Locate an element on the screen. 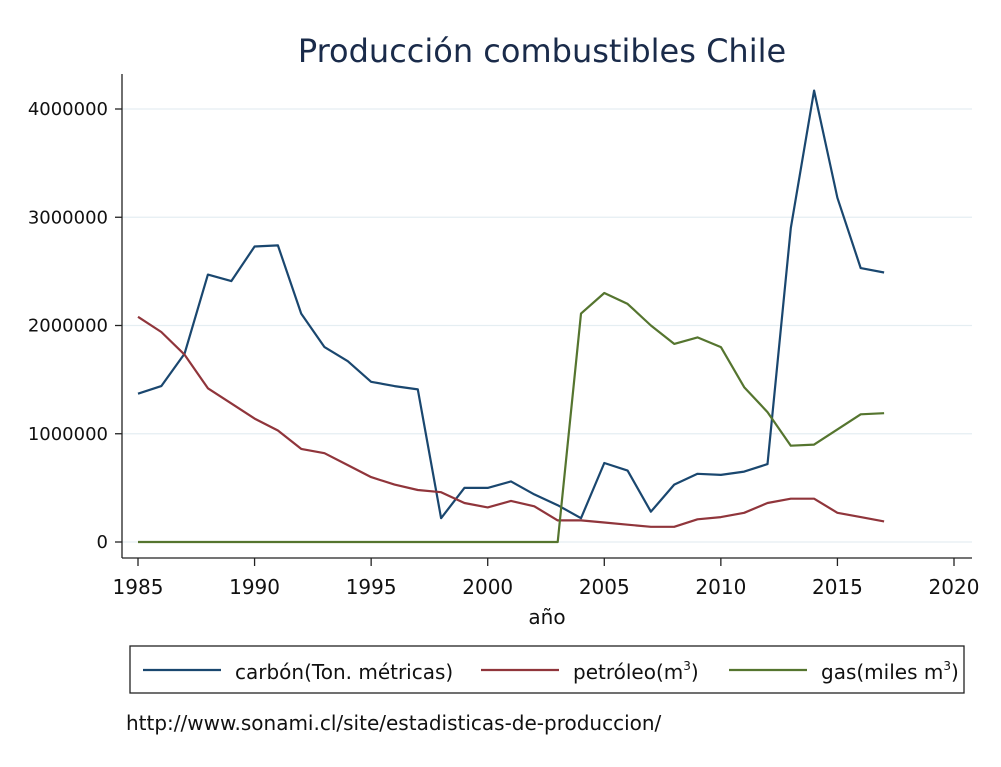  y-tick-label: 2000000 is located at coordinates (68, 326).